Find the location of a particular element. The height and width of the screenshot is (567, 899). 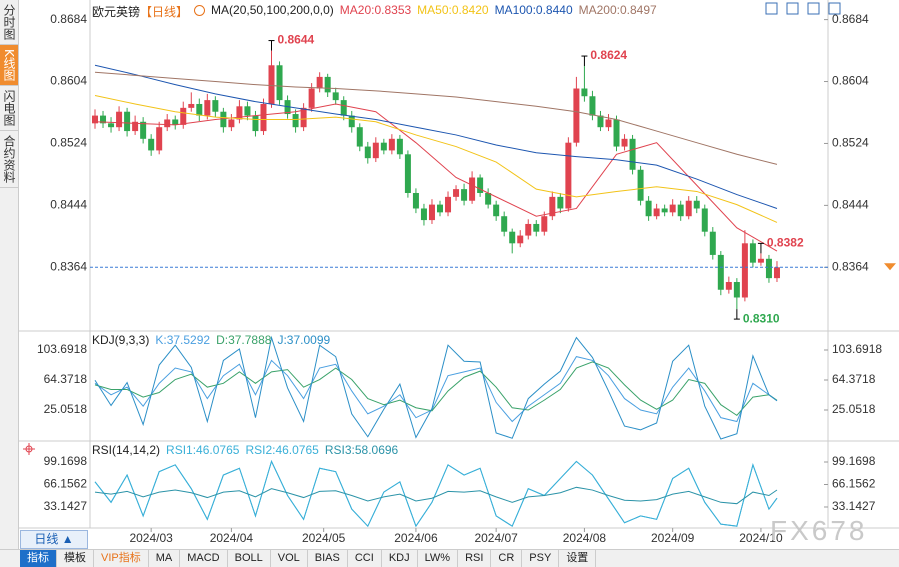

legend-title: KDJ(9,3,3) is located at coordinates (121, 340).